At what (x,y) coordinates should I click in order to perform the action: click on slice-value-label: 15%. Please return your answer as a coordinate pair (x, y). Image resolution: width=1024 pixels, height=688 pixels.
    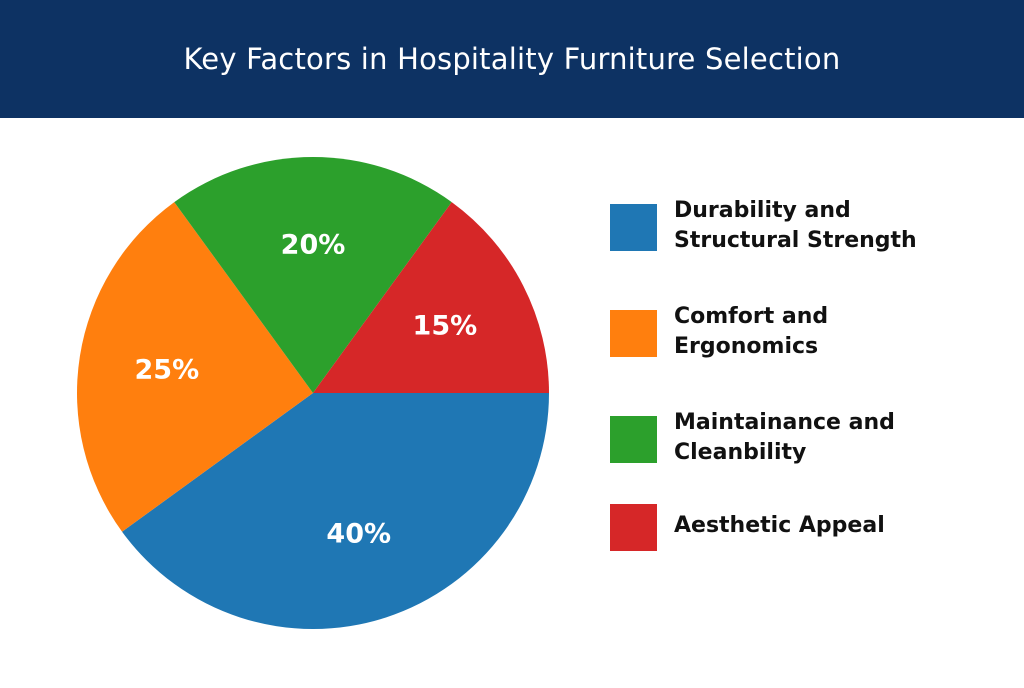
    Looking at the image, I should click on (445, 325).